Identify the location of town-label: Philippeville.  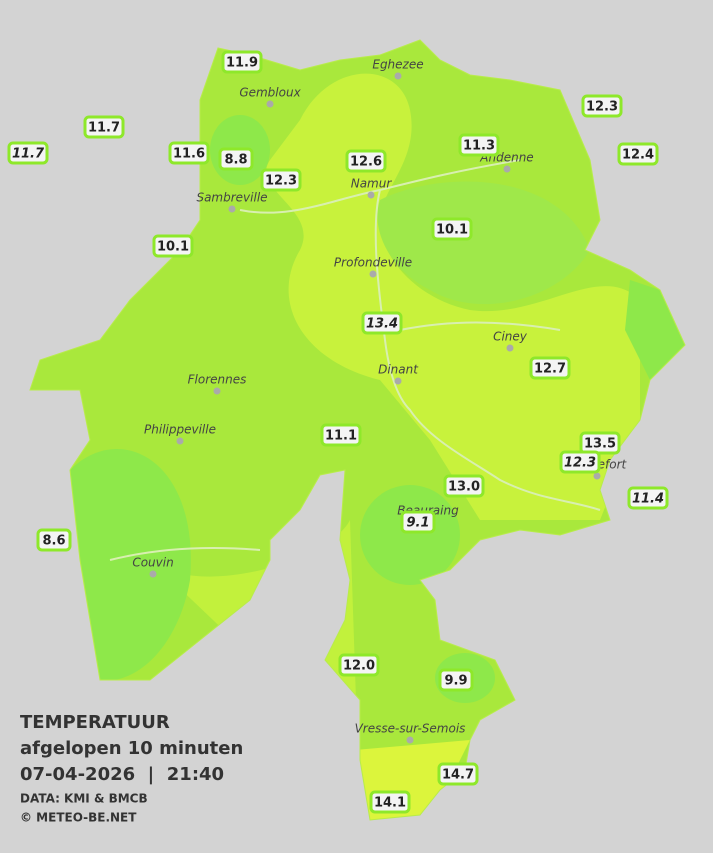
(180, 430).